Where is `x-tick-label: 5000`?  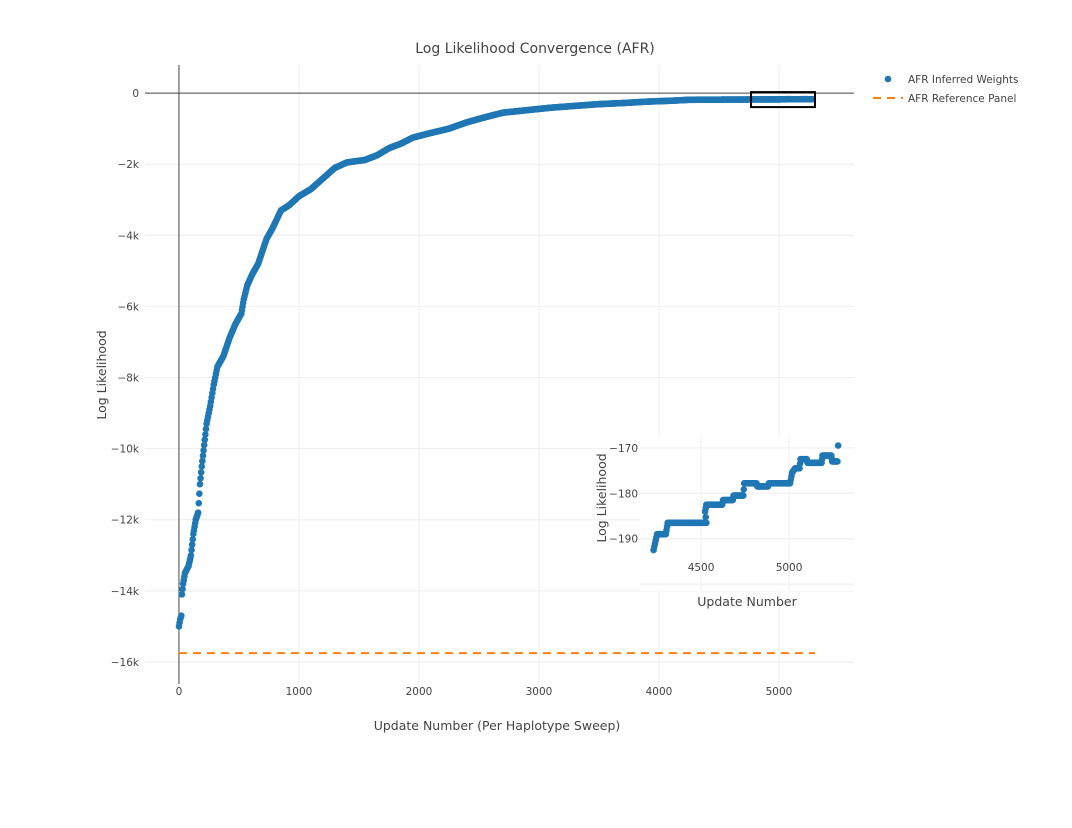
x-tick-label: 5000 is located at coordinates (779, 692).